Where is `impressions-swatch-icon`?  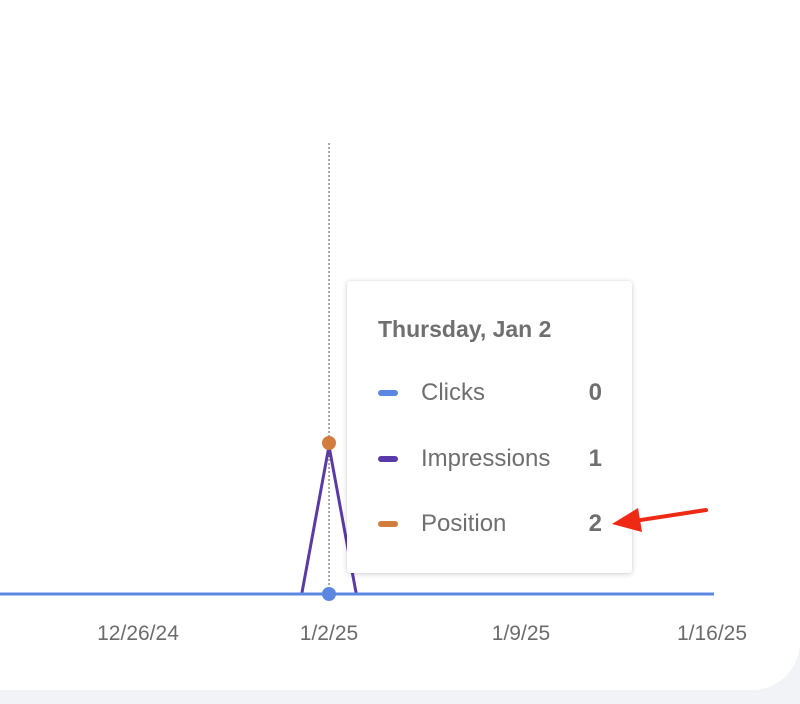 impressions-swatch-icon is located at coordinates (388, 459).